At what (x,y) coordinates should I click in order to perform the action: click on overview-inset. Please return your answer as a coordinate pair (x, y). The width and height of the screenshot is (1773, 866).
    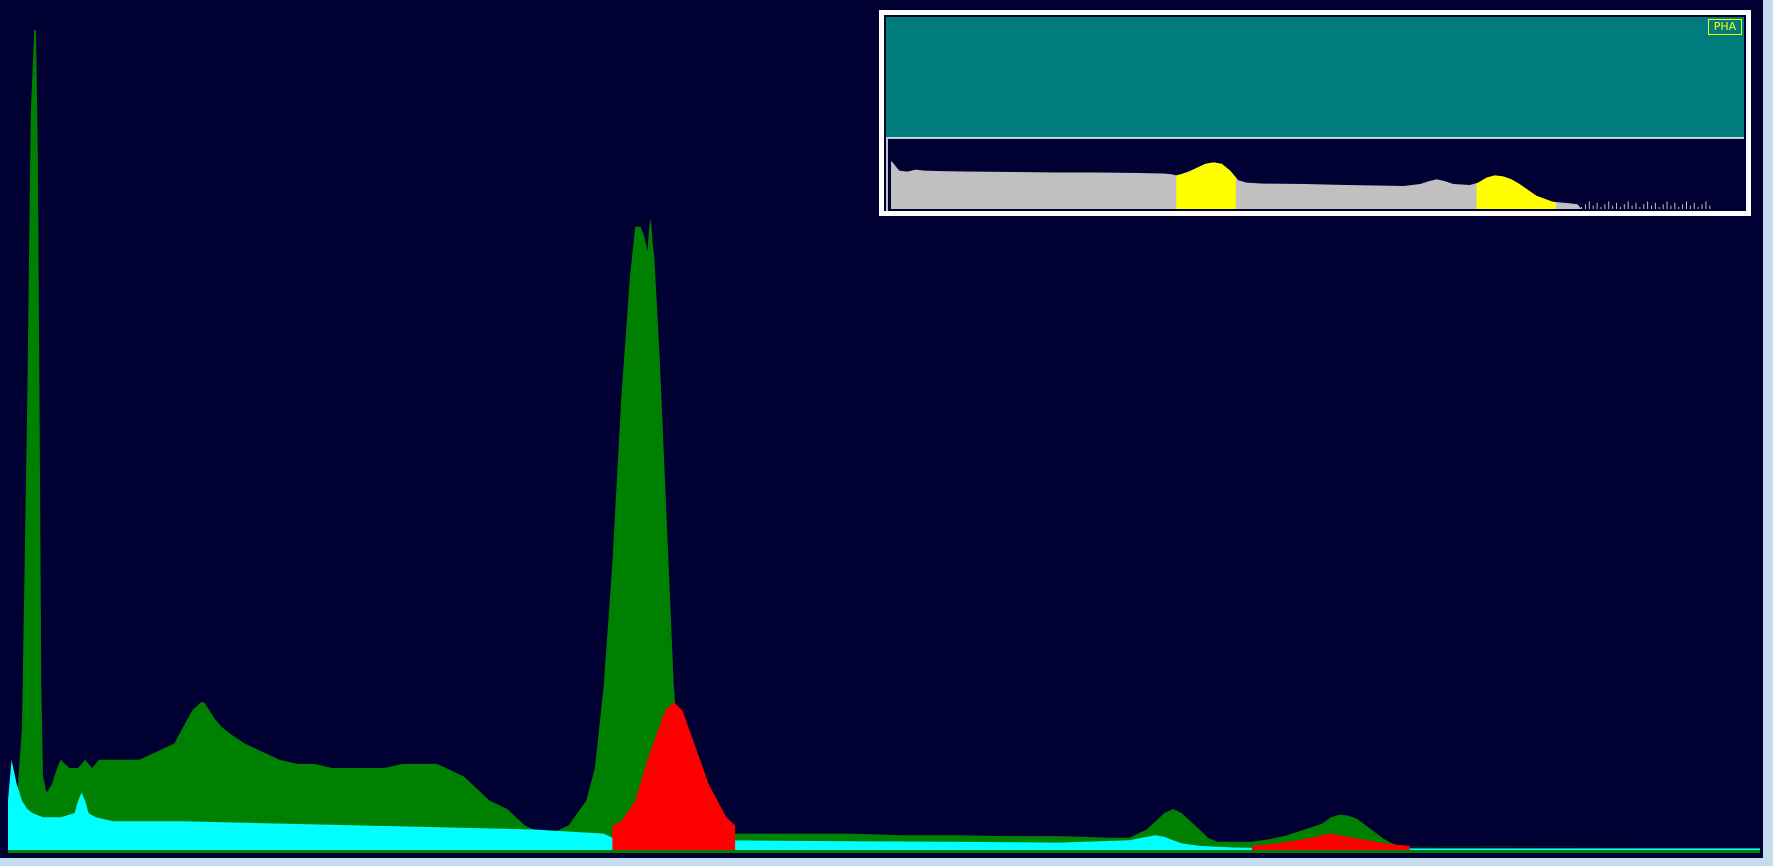
    Looking at the image, I should click on (1315, 113).